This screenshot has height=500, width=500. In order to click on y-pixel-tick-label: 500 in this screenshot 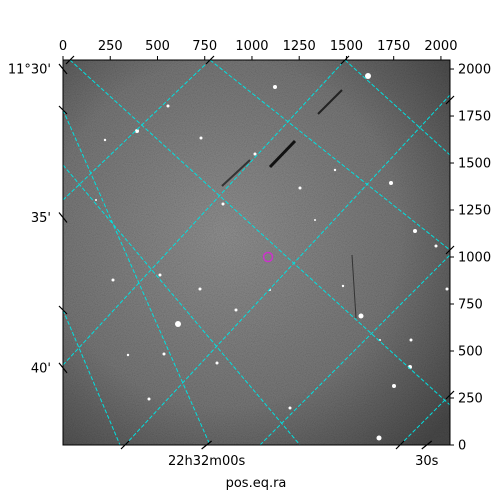, I will do `click(470, 352)`.